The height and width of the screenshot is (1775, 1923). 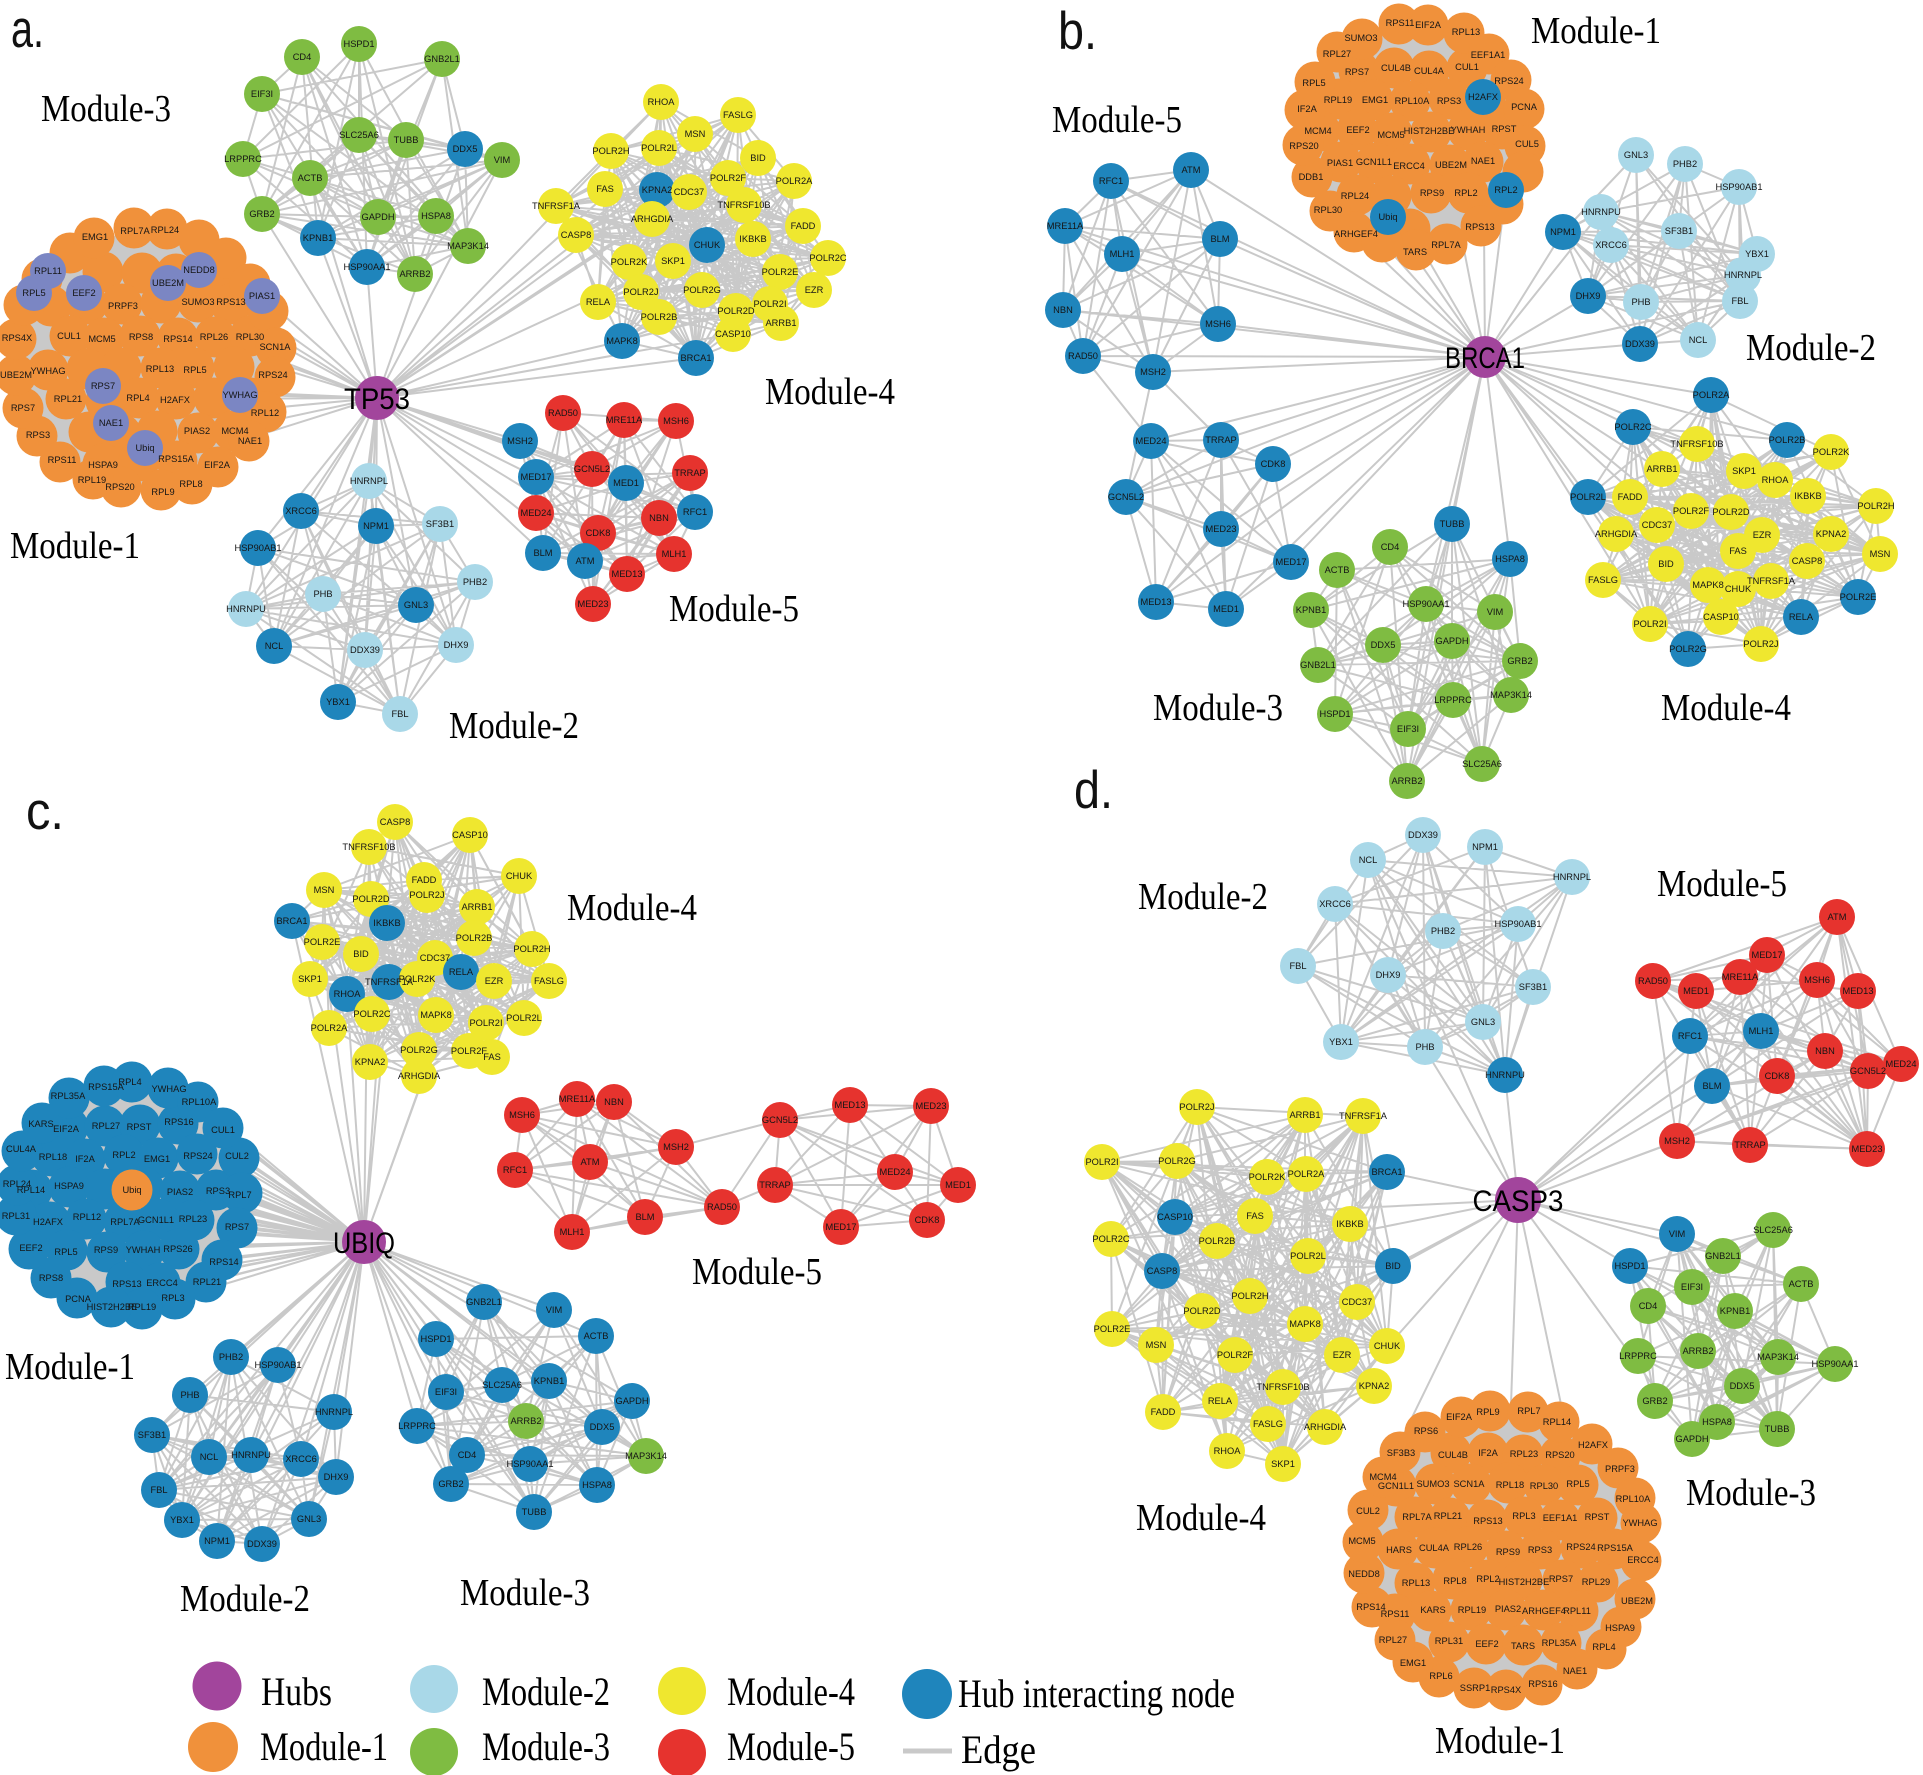 I want to click on svg-text: EEF1A1, so click(x=1488, y=55).